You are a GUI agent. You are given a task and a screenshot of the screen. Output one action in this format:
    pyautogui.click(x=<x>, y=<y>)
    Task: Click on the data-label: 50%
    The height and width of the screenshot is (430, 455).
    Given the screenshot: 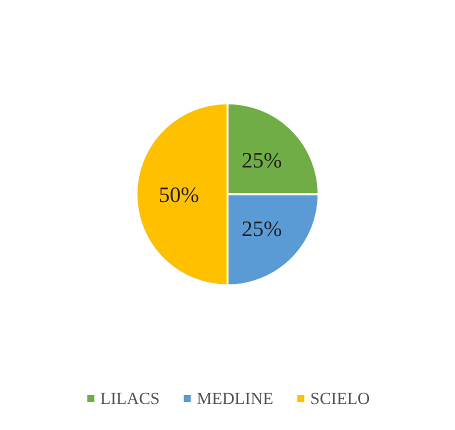 What is the action you would take?
    pyautogui.click(x=179, y=194)
    